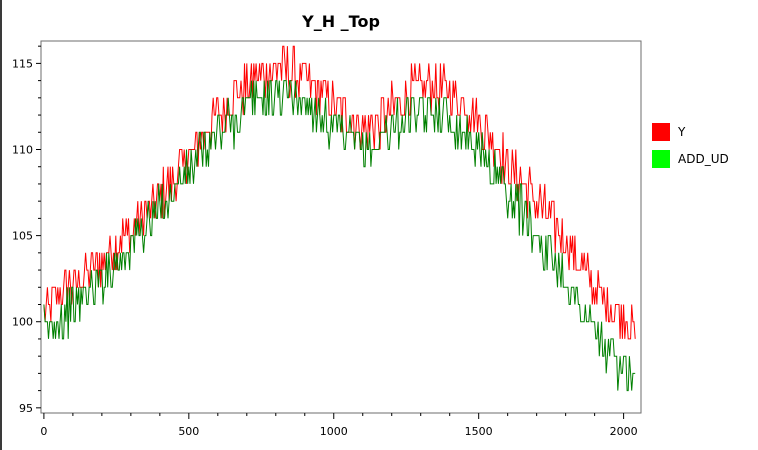 The image size is (758, 450). Describe the element at coordinates (43, 431) in the screenshot. I see `x-tick-label: 0` at that location.